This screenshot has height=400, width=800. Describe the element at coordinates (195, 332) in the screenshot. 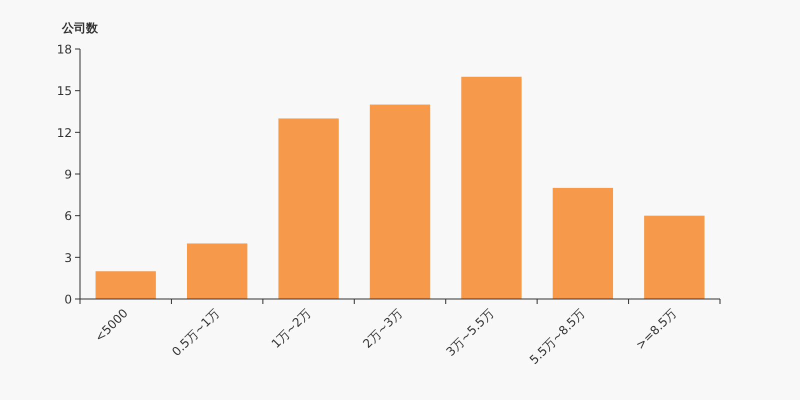

I see `x-tick-label: 0.5万~1万` at that location.